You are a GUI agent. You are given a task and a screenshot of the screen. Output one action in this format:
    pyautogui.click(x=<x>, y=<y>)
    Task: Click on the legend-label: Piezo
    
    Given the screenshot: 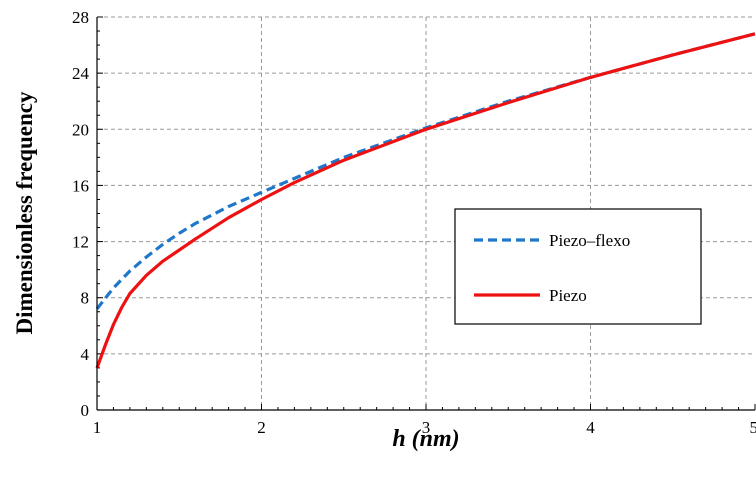 What is the action you would take?
    pyautogui.click(x=568, y=295)
    